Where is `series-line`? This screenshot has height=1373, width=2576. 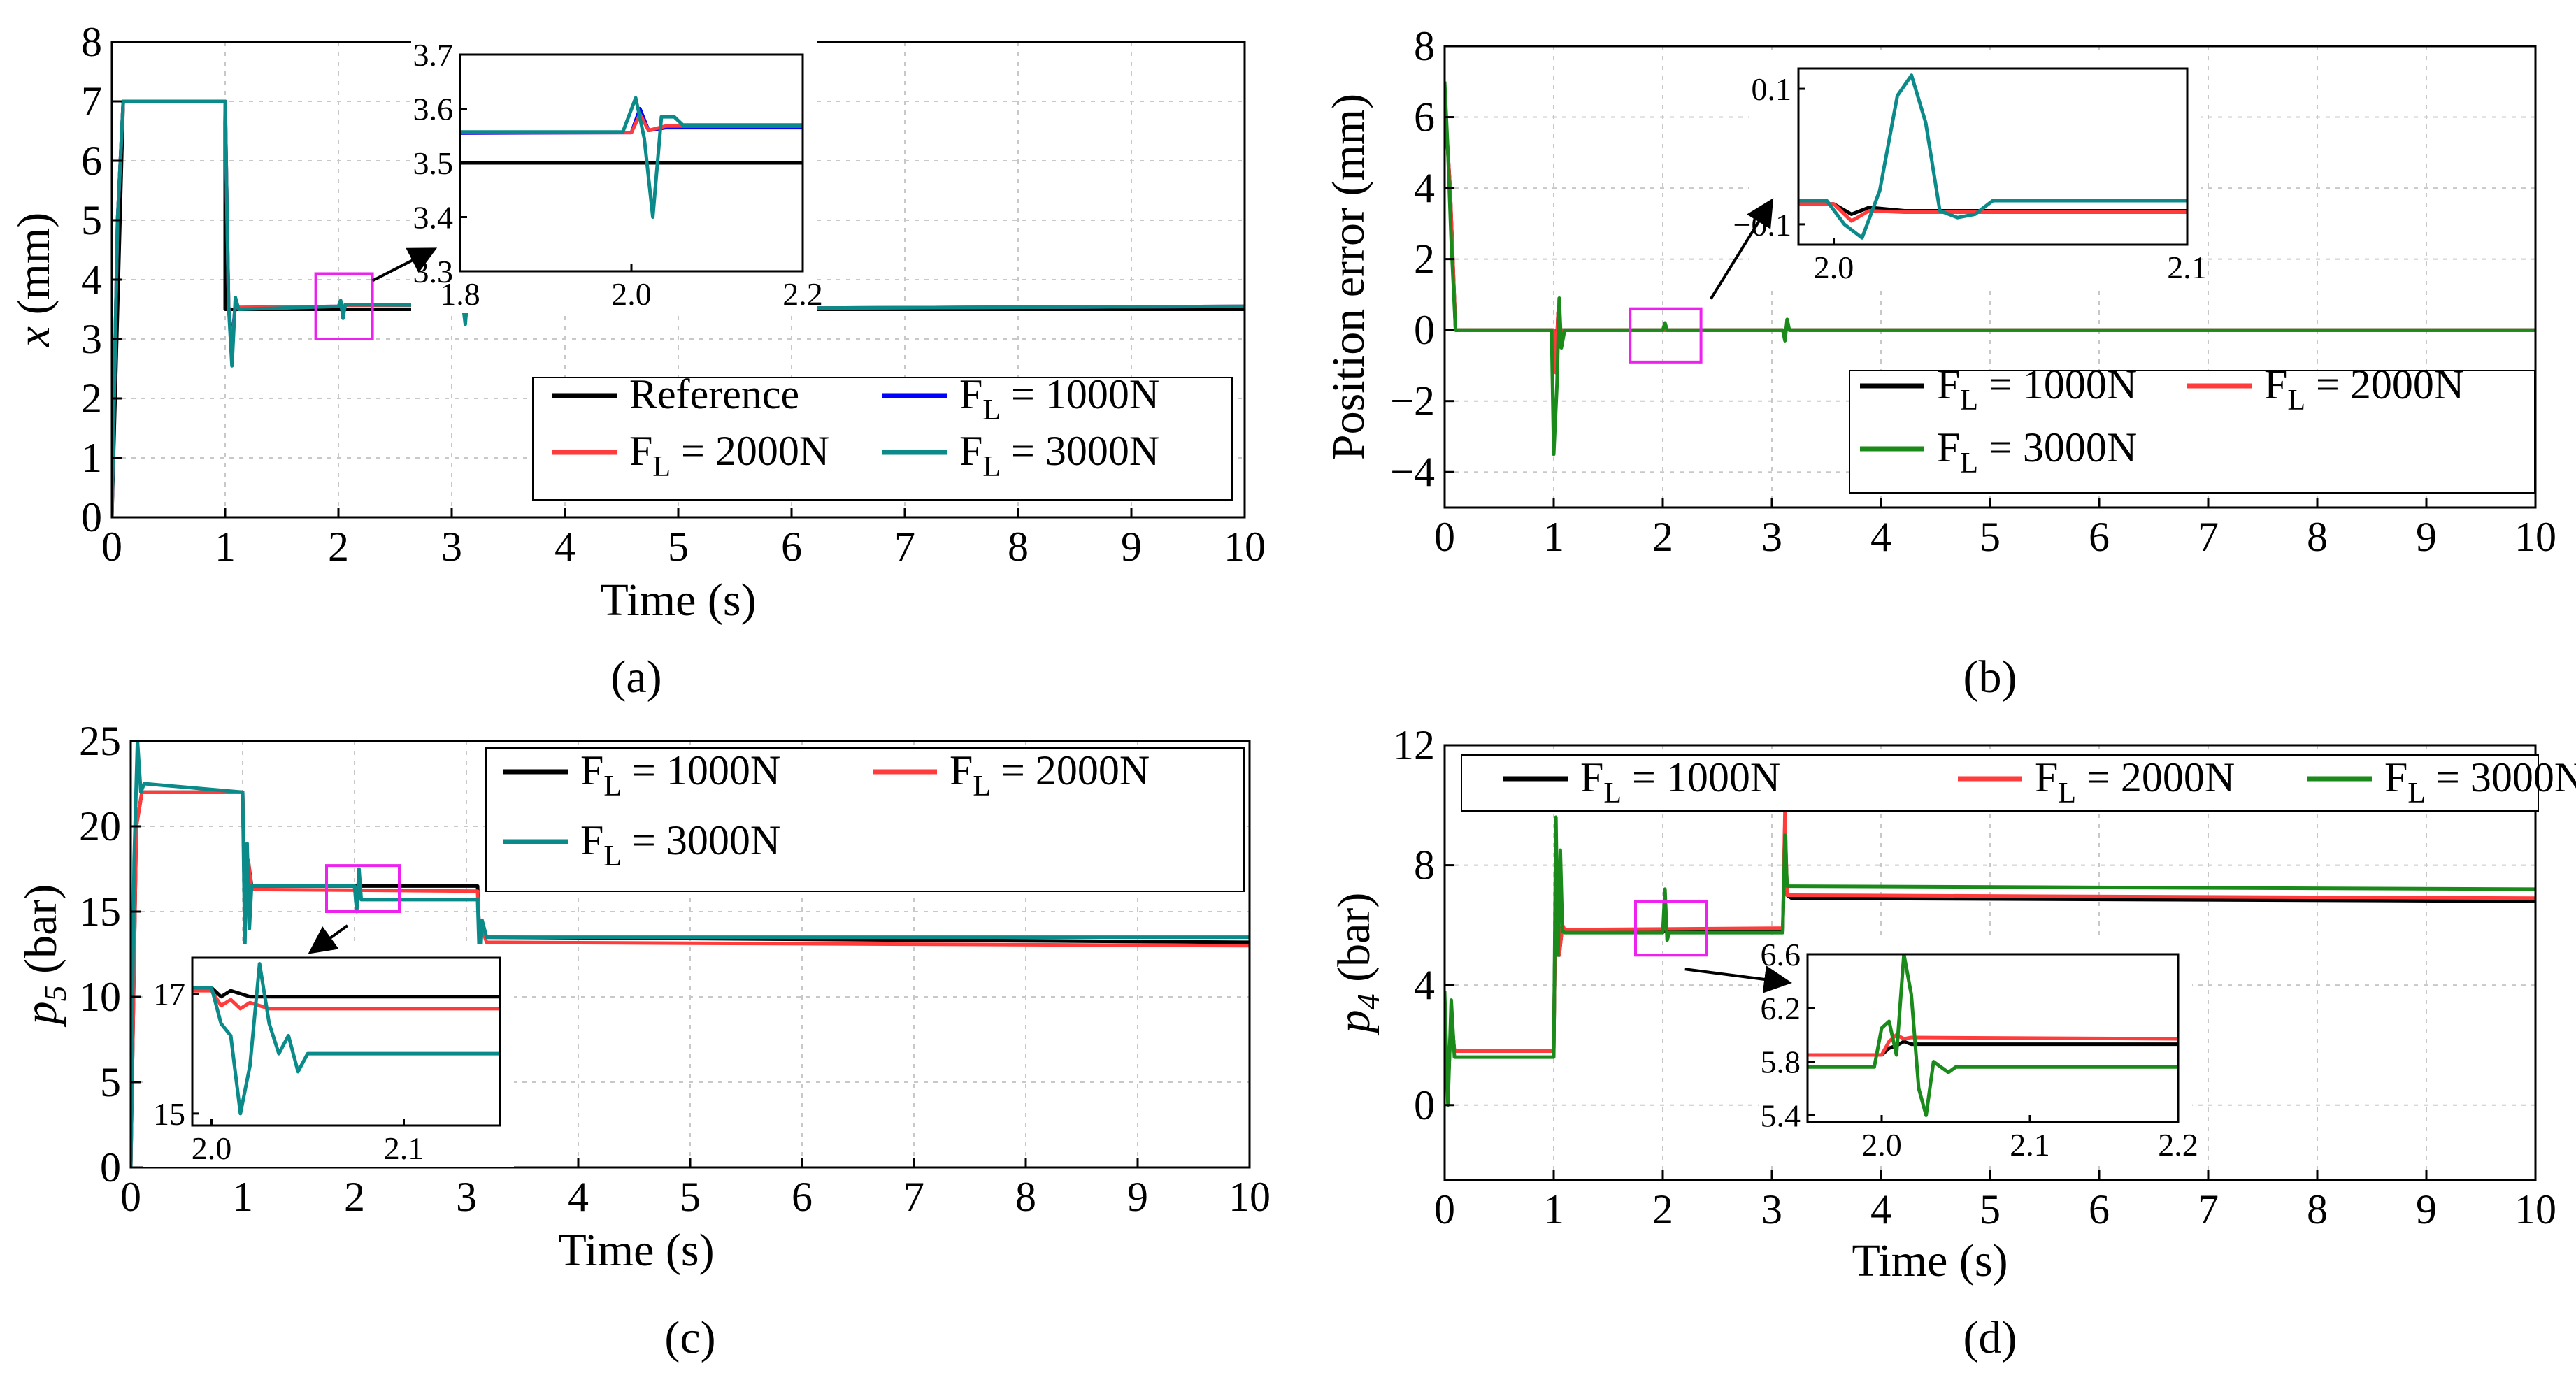 series-line is located at coordinates (1990, 269).